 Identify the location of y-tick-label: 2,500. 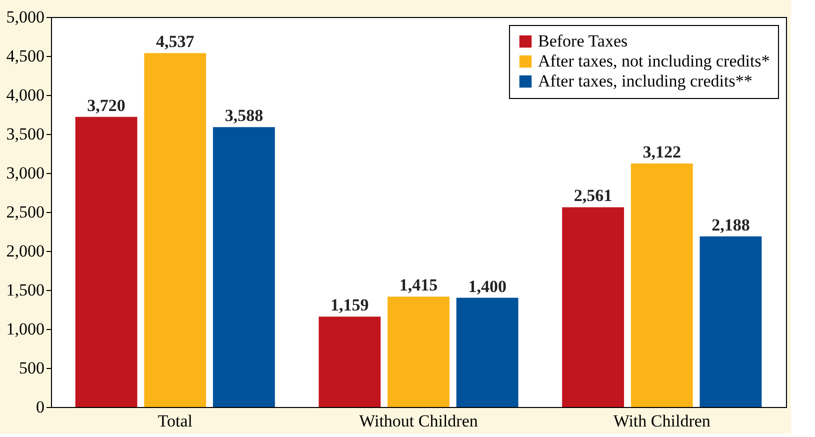
(25, 212).